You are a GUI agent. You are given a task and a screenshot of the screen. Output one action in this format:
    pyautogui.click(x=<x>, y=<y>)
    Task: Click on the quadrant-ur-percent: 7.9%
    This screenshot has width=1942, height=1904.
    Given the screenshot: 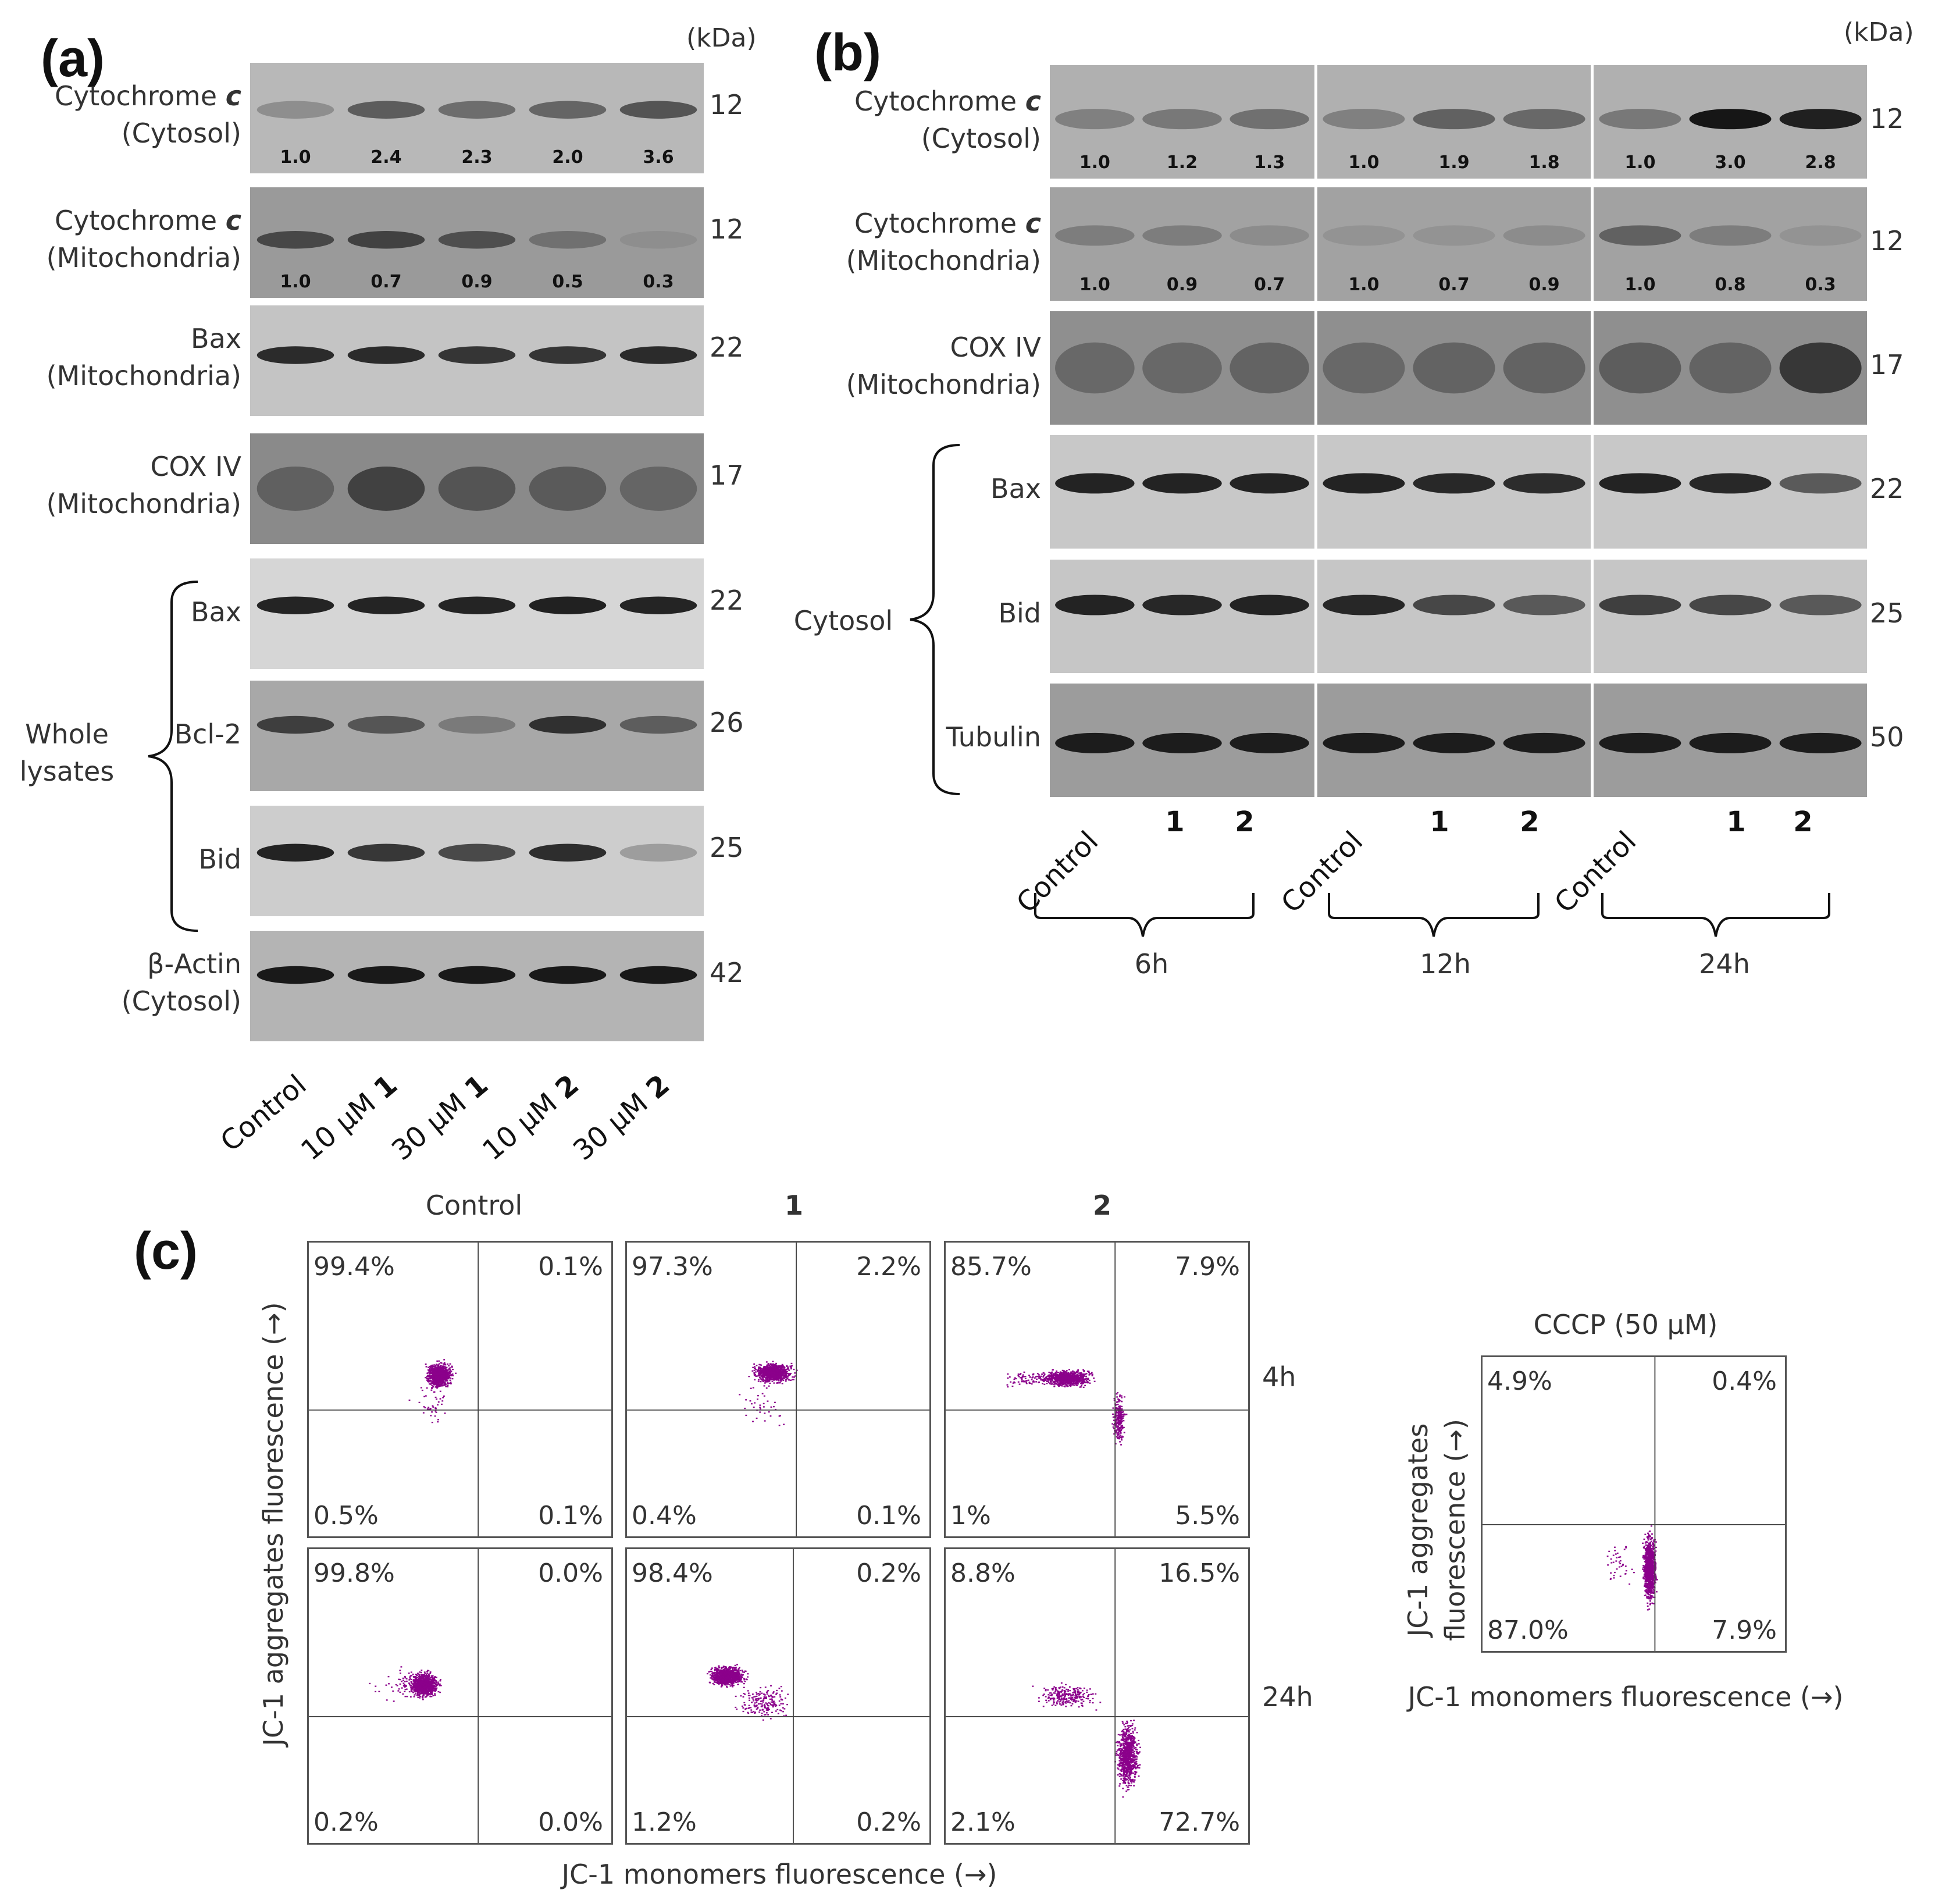 What is the action you would take?
    pyautogui.click(x=1207, y=1267)
    